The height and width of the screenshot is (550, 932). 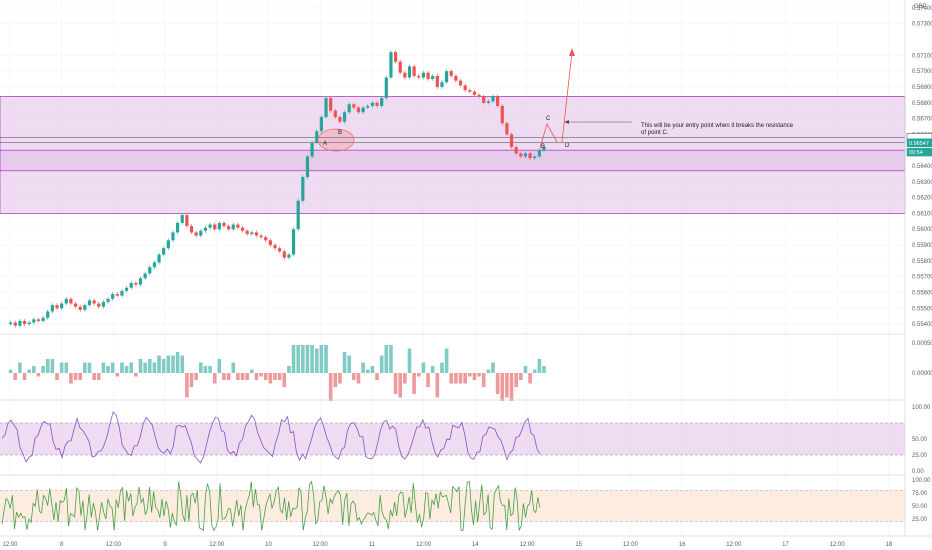 I want to click on purple-oscillator-panel, so click(x=452, y=437).